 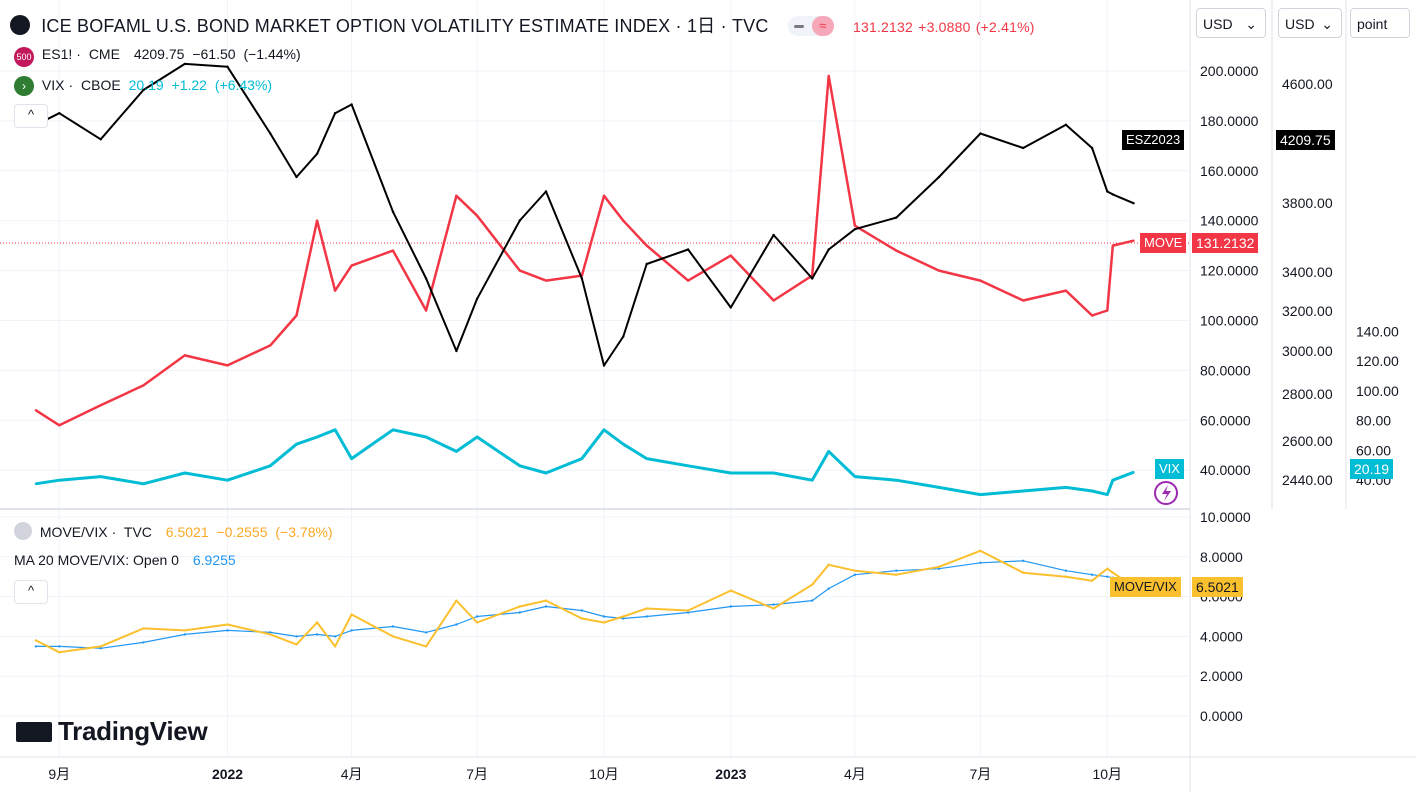 What do you see at coordinates (855, 774) in the screenshot?
I see `time-label-6: 4月` at bounding box center [855, 774].